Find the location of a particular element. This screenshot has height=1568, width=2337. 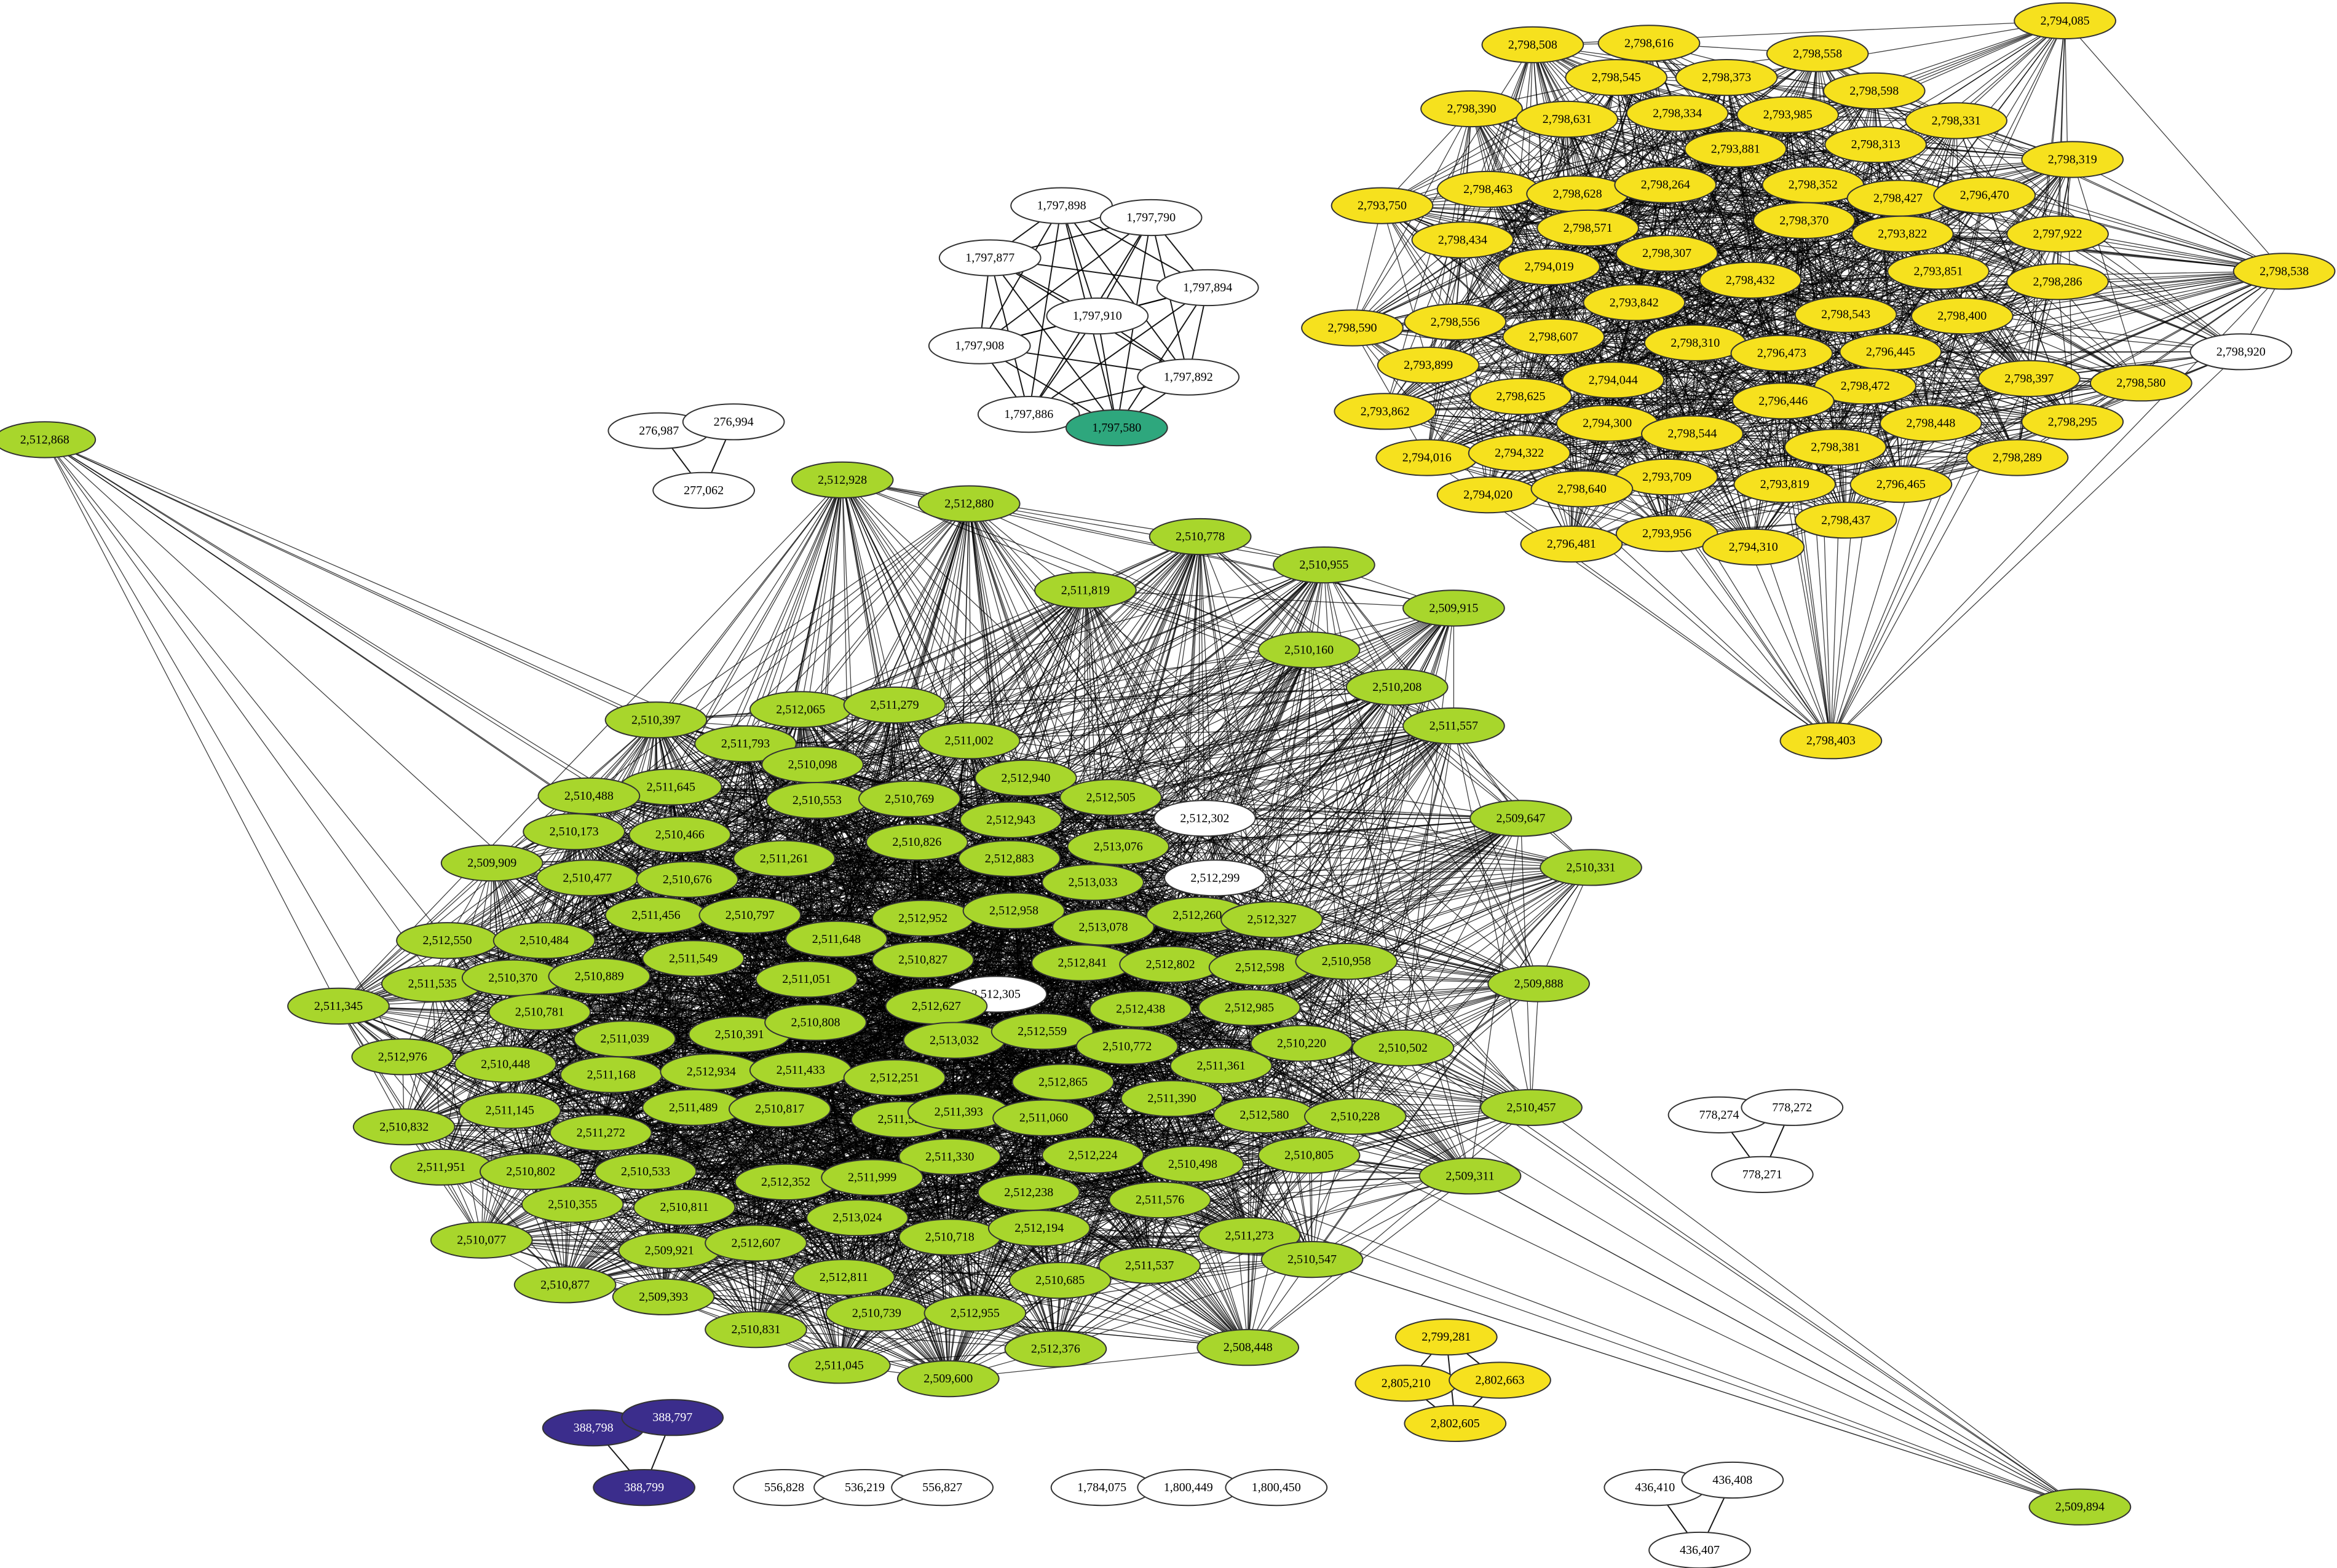

graph-node: 2,510,955 is located at coordinates (1324, 565).